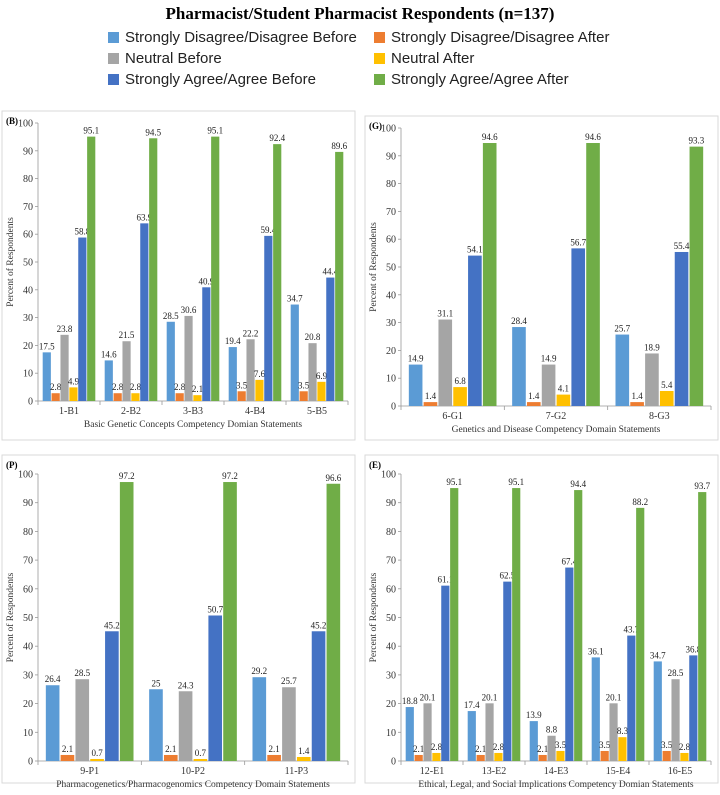  I want to click on bar-6-12-E1, so click(454, 624).